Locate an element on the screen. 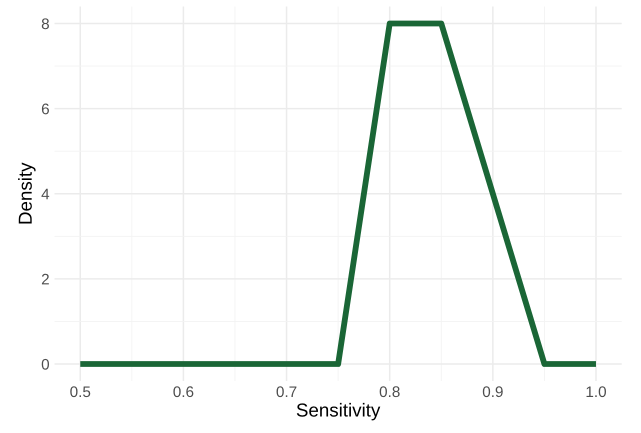  x-tick-label: 0.9 is located at coordinates (492, 392).